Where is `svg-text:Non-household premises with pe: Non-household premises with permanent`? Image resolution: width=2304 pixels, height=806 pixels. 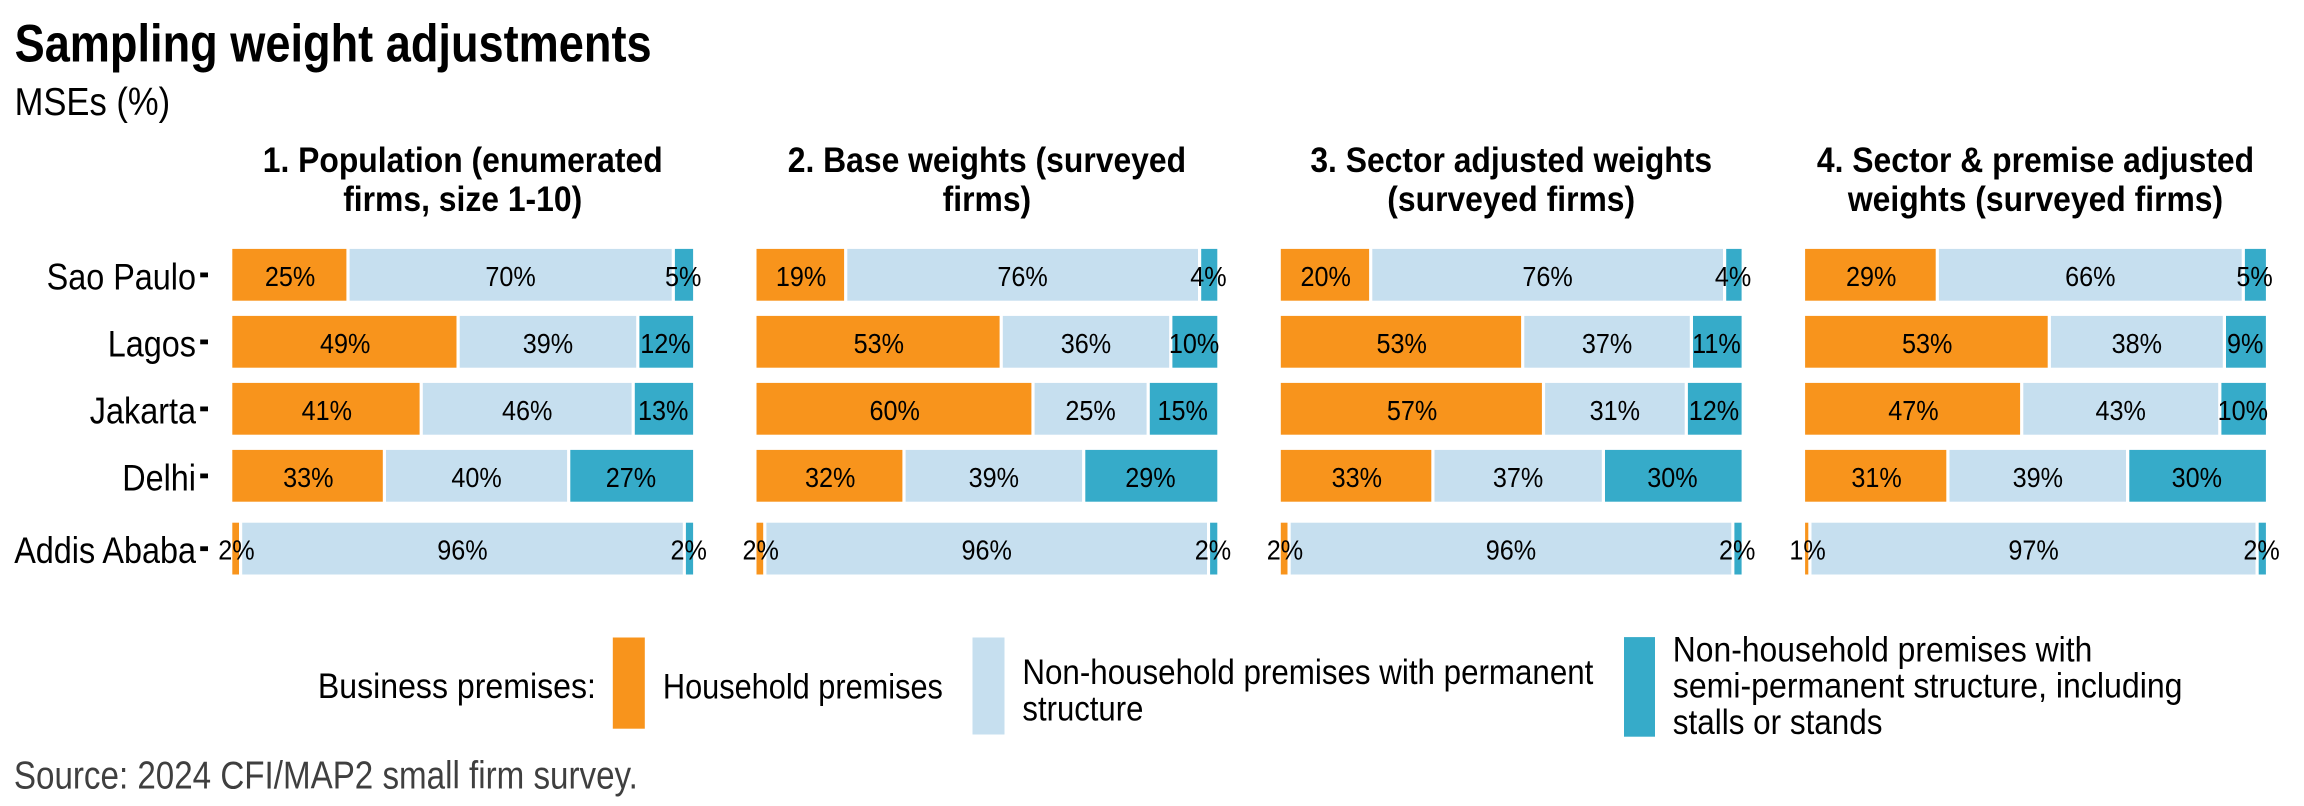 svg-text:Non-household premises with pe: Non-household premises with permanent is located at coordinates (1307, 672).